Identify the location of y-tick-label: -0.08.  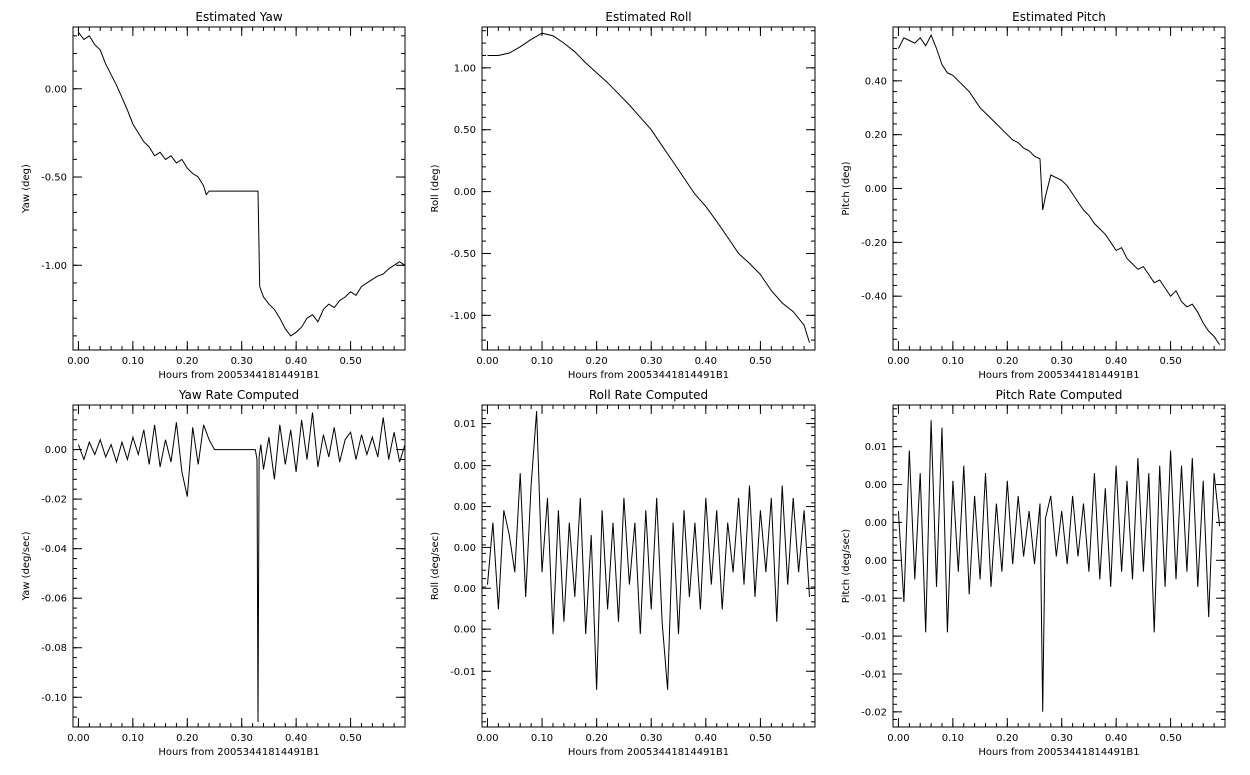
(54, 648).